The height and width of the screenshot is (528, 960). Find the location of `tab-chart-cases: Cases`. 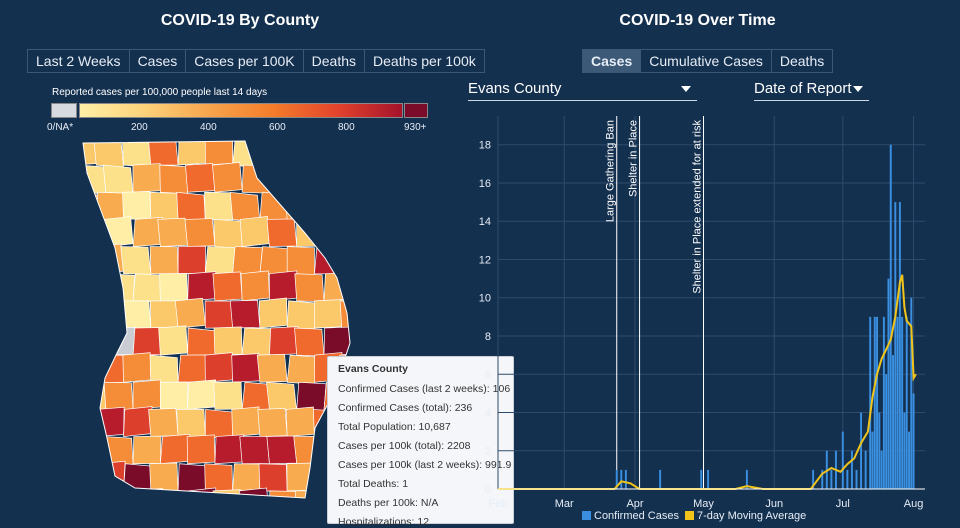

tab-chart-cases: Cases is located at coordinates (612, 61).